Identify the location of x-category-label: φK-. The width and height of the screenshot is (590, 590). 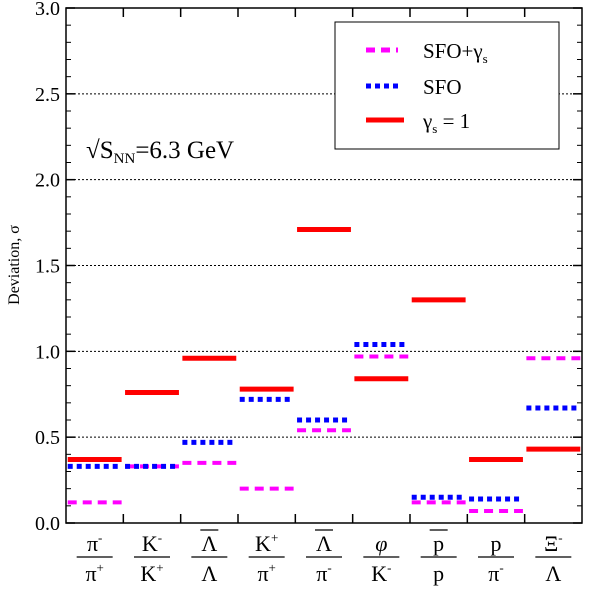
(381, 558).